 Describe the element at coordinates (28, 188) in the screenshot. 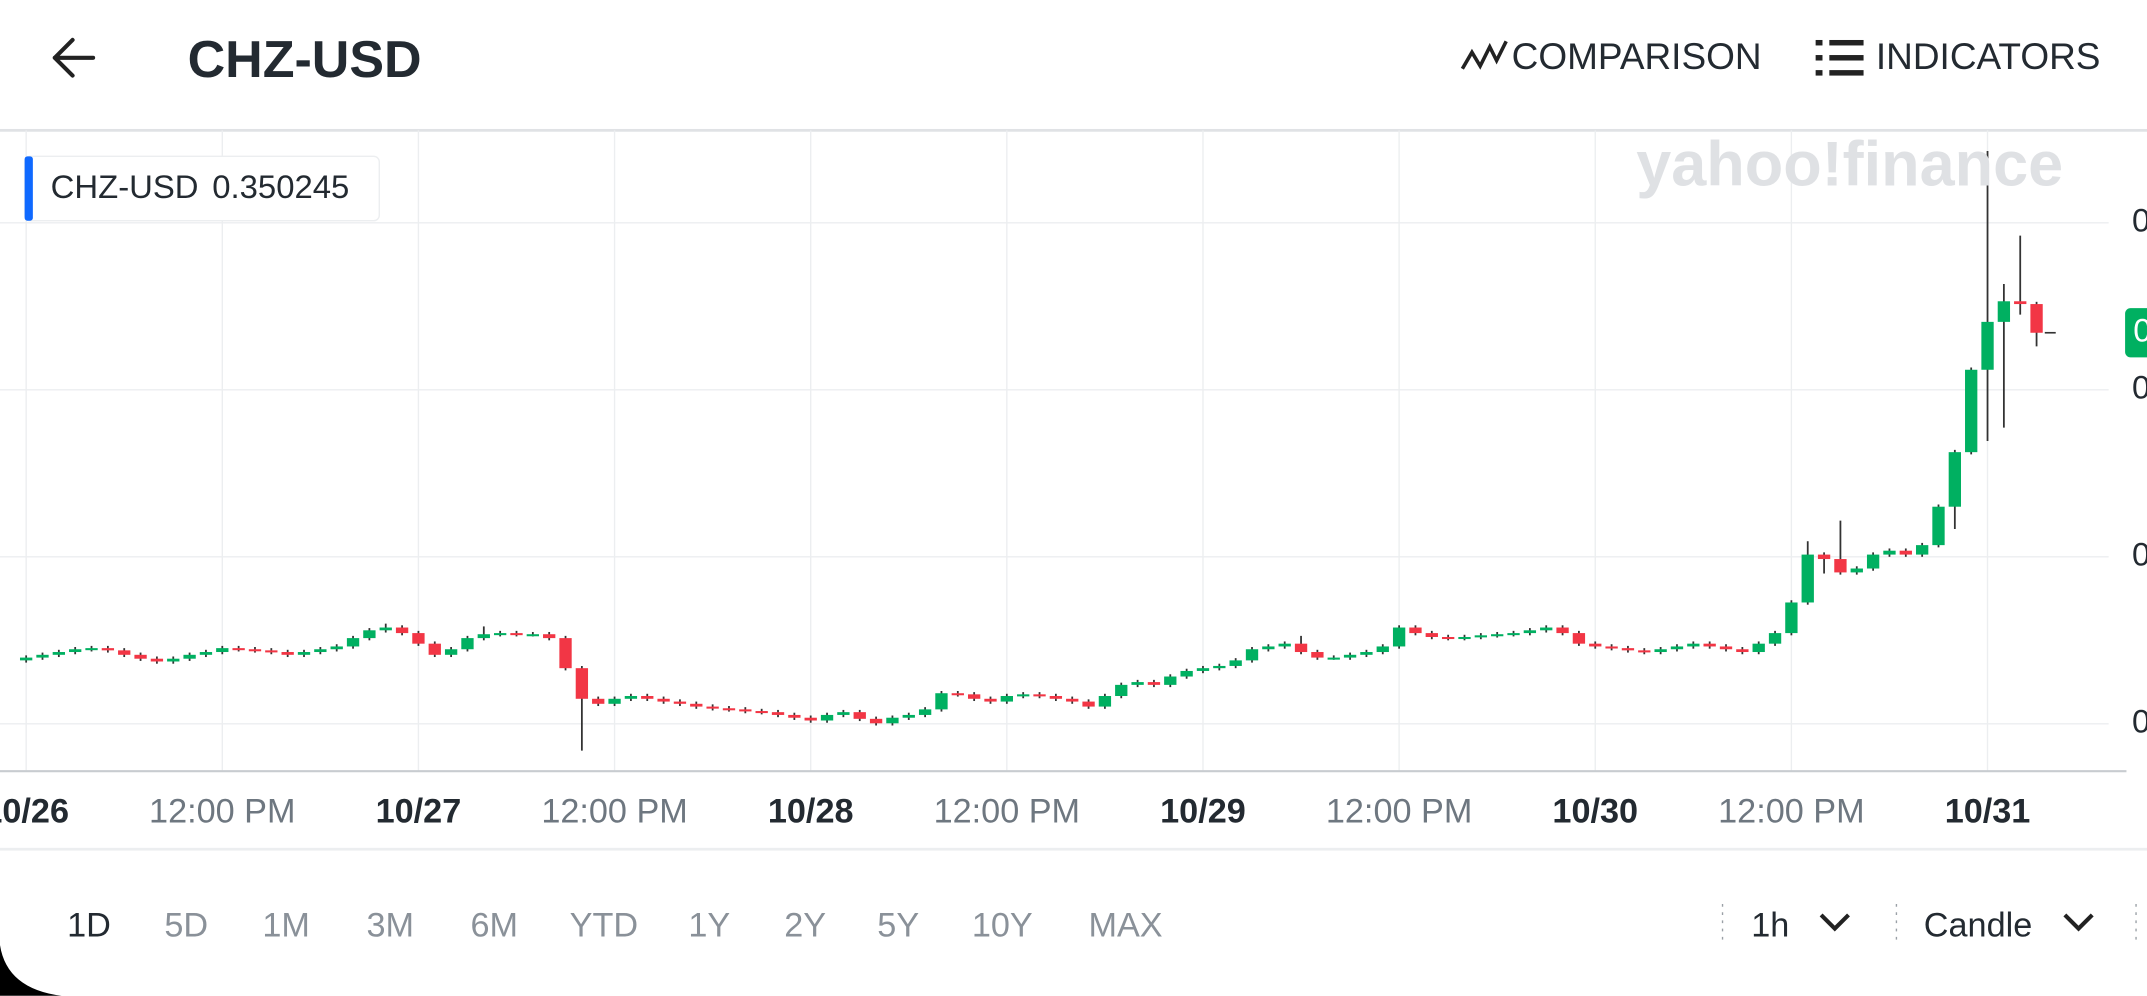

I see `legend-swatch` at that location.